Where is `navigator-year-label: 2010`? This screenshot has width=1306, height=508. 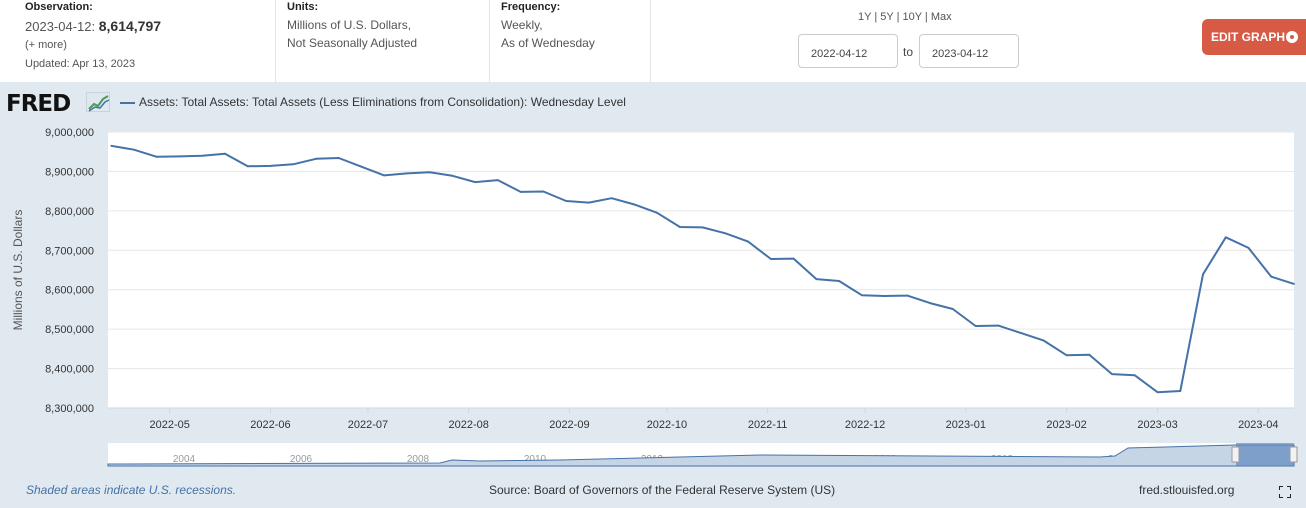
navigator-year-label: 2010 is located at coordinates (535, 459).